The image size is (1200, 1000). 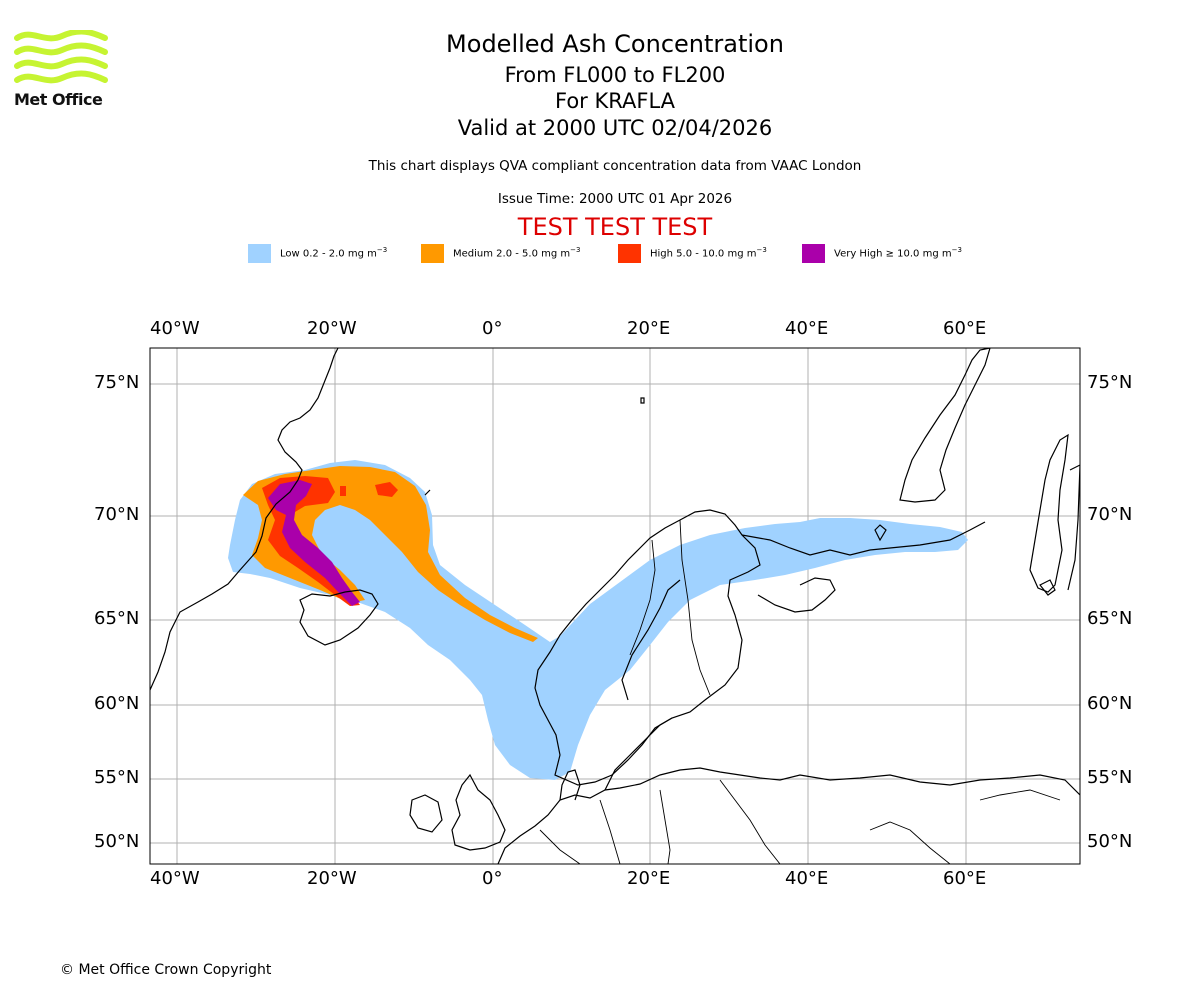 What do you see at coordinates (615, 199) in the screenshot?
I see `issue-time: Issue Time: 2000 UTC 01 Apr 2026` at bounding box center [615, 199].